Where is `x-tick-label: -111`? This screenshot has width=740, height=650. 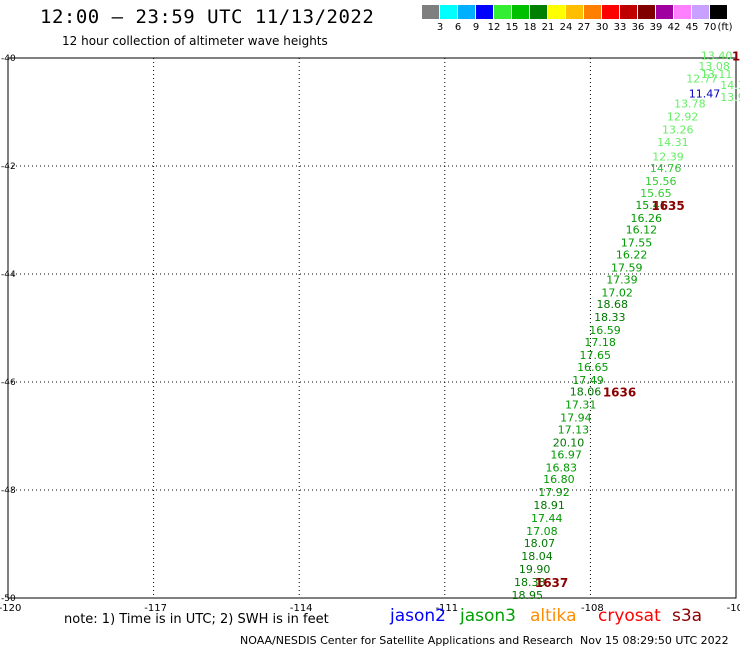 x-tick-label: -111 is located at coordinates (446, 608).